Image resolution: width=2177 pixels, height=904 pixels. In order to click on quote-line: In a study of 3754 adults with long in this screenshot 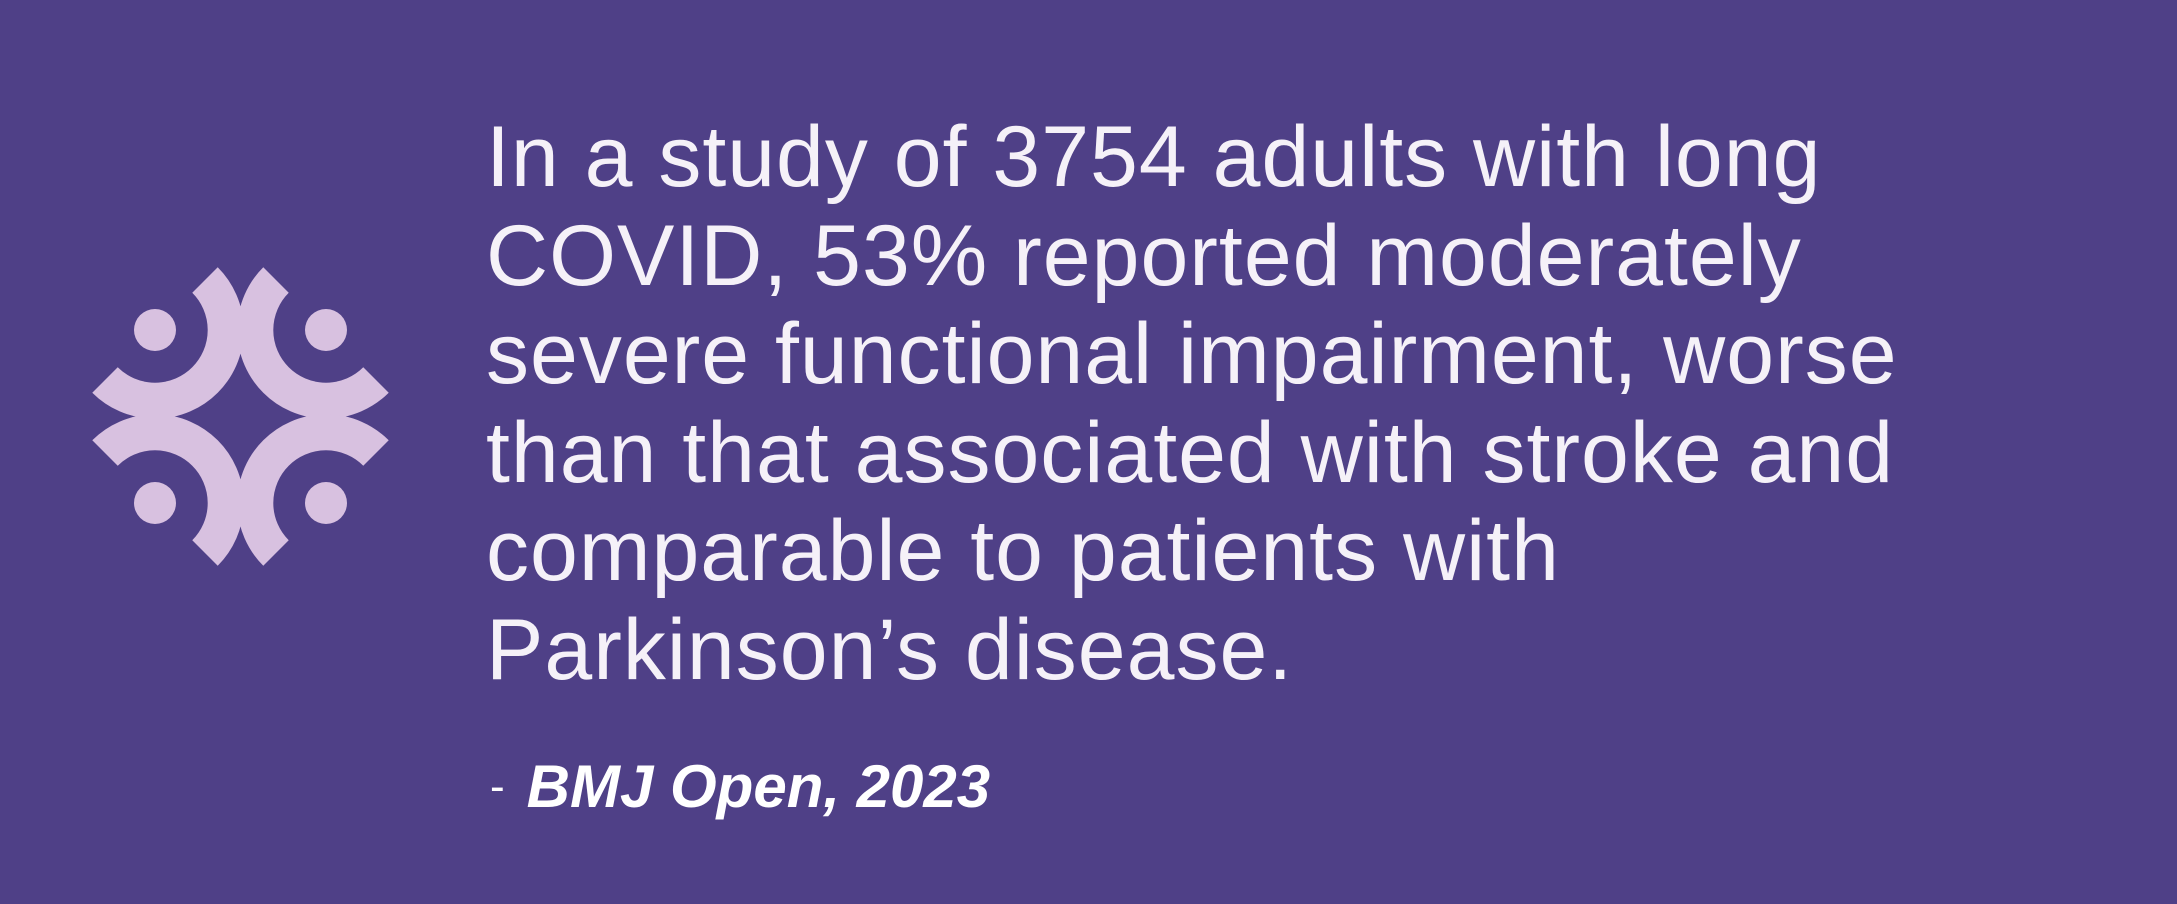, I will do `click(1154, 157)`.